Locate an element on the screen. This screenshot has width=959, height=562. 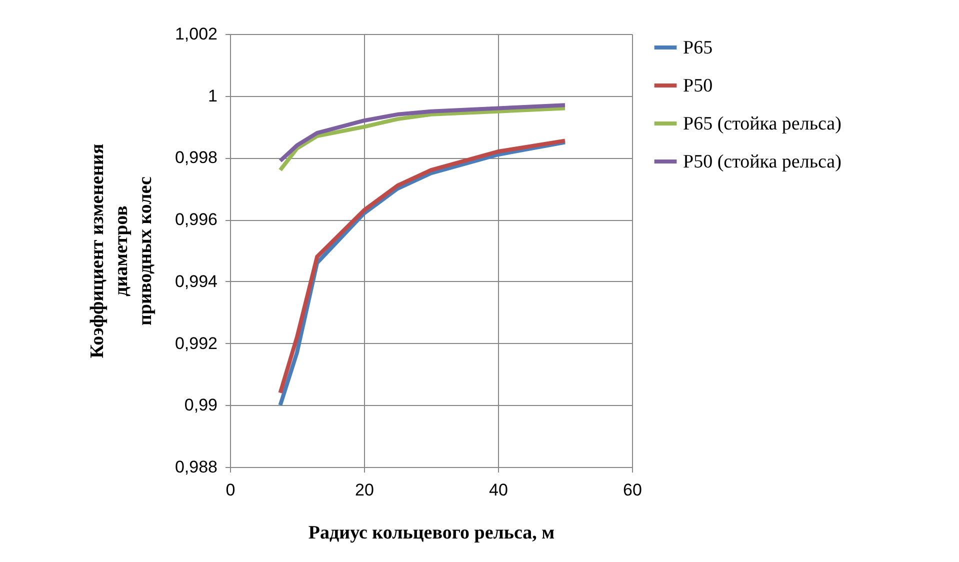
x-tick-label: 0 is located at coordinates (231, 490).